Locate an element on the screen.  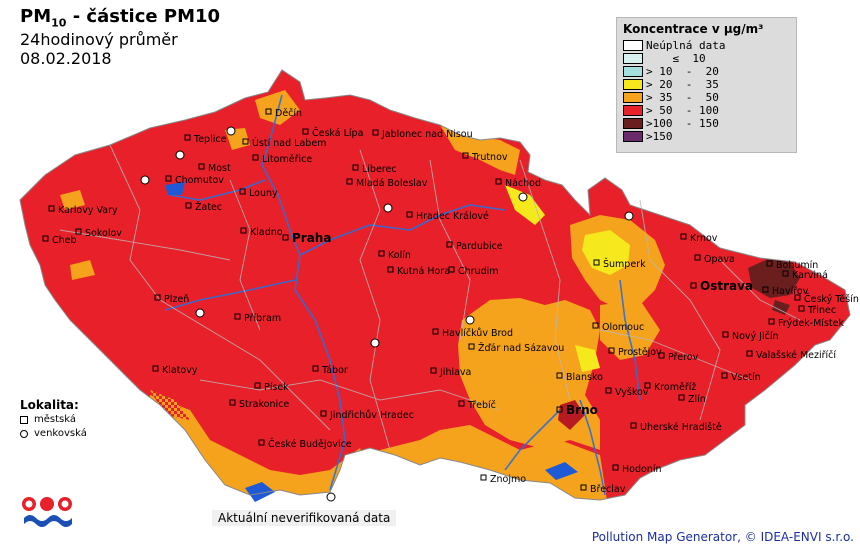
town-label: Břeclav is located at coordinates (608, 489).